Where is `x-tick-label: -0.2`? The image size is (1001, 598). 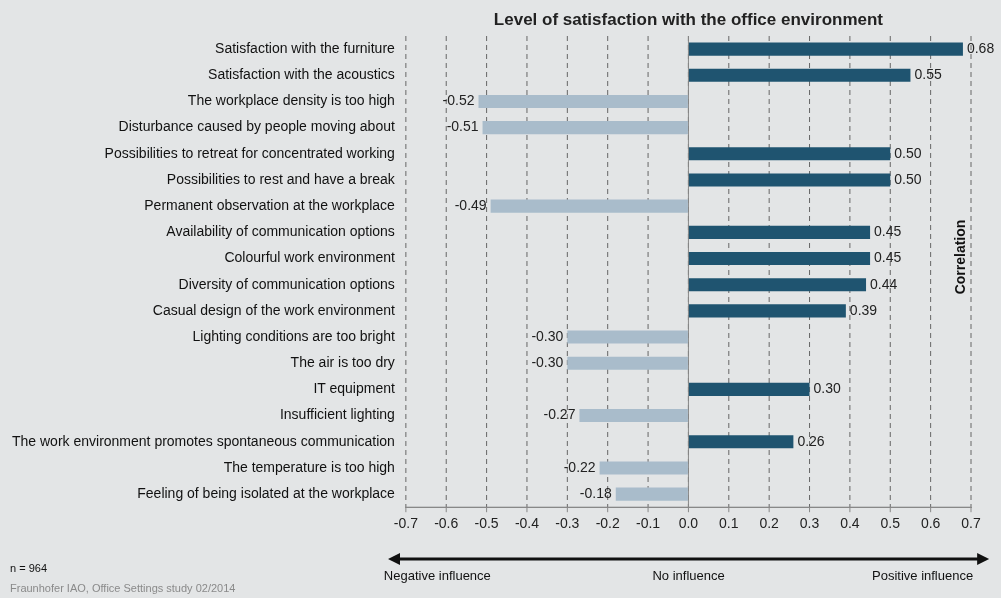 x-tick-label: -0.2 is located at coordinates (607, 523).